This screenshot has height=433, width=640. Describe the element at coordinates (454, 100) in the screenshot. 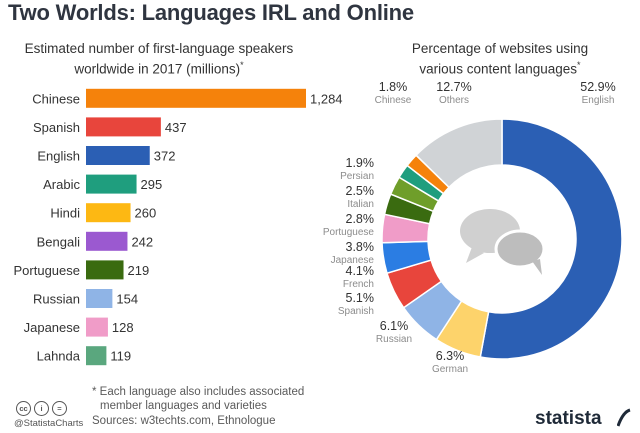

I see `donut-name-label-others: Others` at that location.